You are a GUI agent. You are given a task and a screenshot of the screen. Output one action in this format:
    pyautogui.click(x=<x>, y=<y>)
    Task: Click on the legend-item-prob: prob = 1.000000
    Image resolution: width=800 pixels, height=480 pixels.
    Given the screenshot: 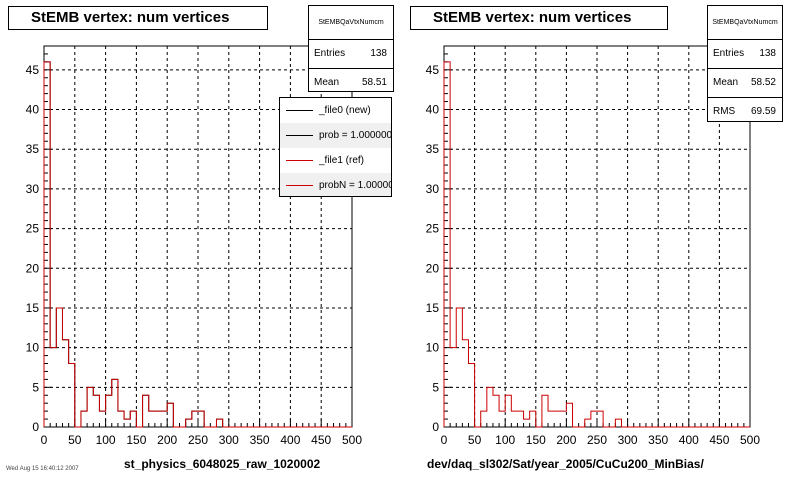 What is the action you would take?
    pyautogui.click(x=335, y=135)
    